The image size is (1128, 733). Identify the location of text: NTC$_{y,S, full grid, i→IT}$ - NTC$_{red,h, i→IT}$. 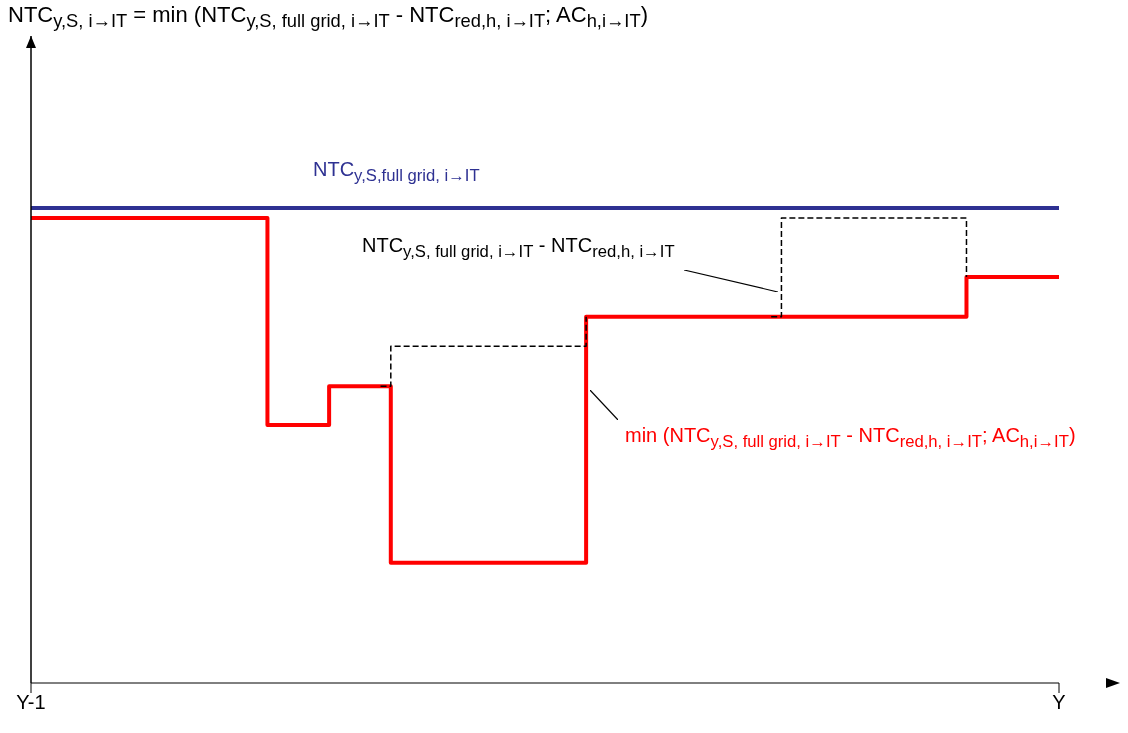
(518, 248).